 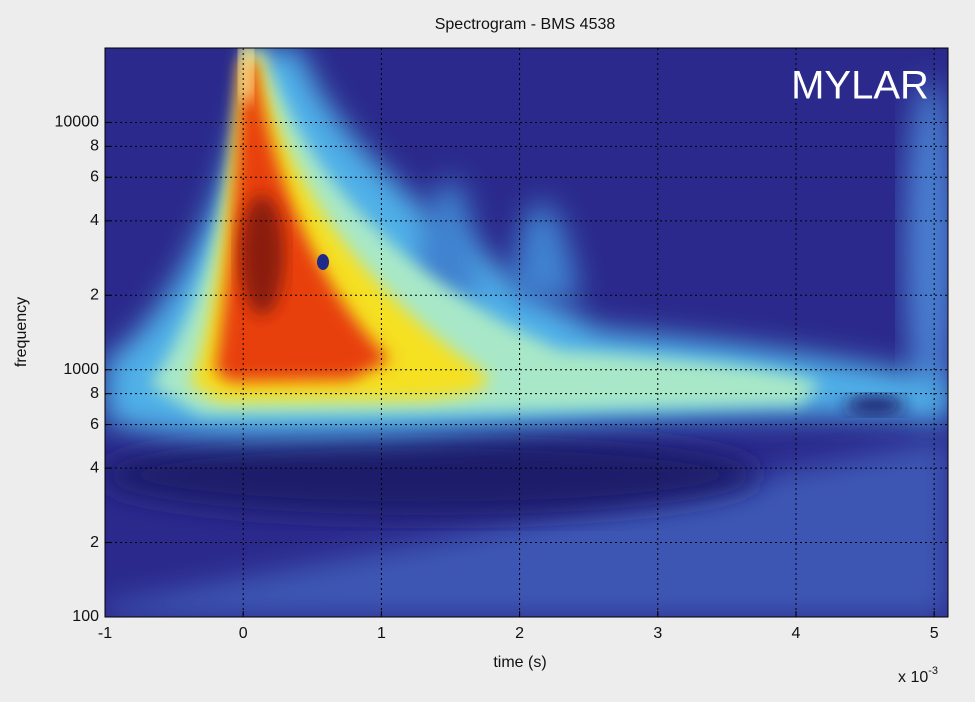 What do you see at coordinates (381, 633) in the screenshot?
I see `x-tick-label: 1` at bounding box center [381, 633].